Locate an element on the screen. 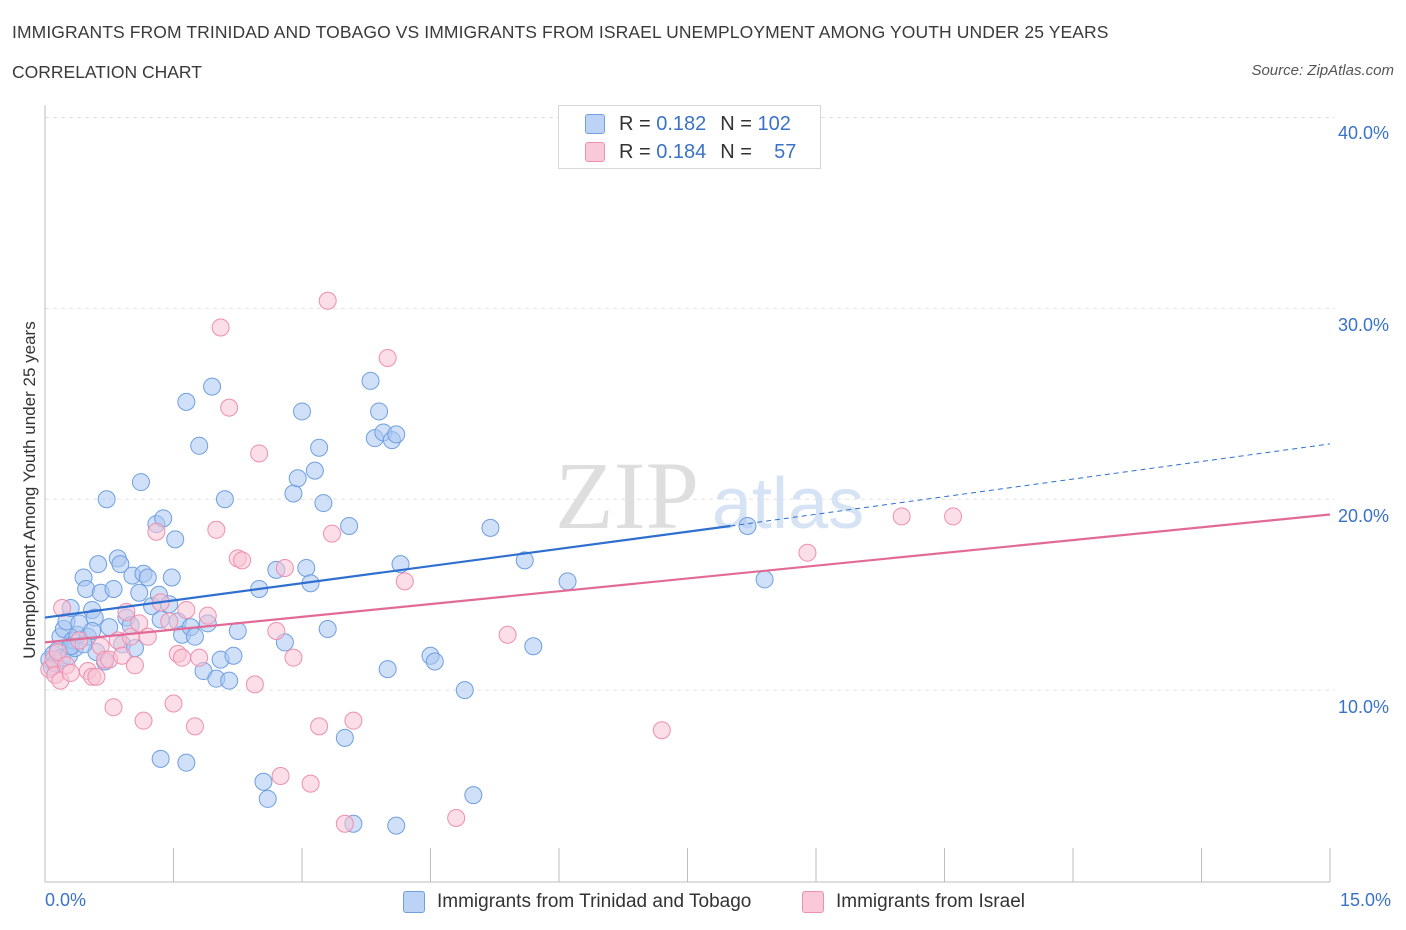  stats-legend: R = 0.182 N = 102 R = 0.184 N = 57 is located at coordinates (689, 137).